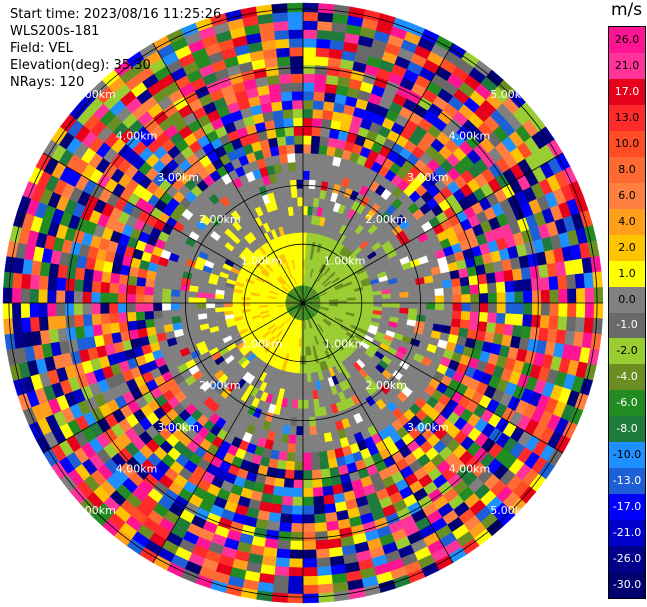  What do you see at coordinates (428, 177) in the screenshot?
I see `range-ring-label: 3.00km` at bounding box center [428, 177].